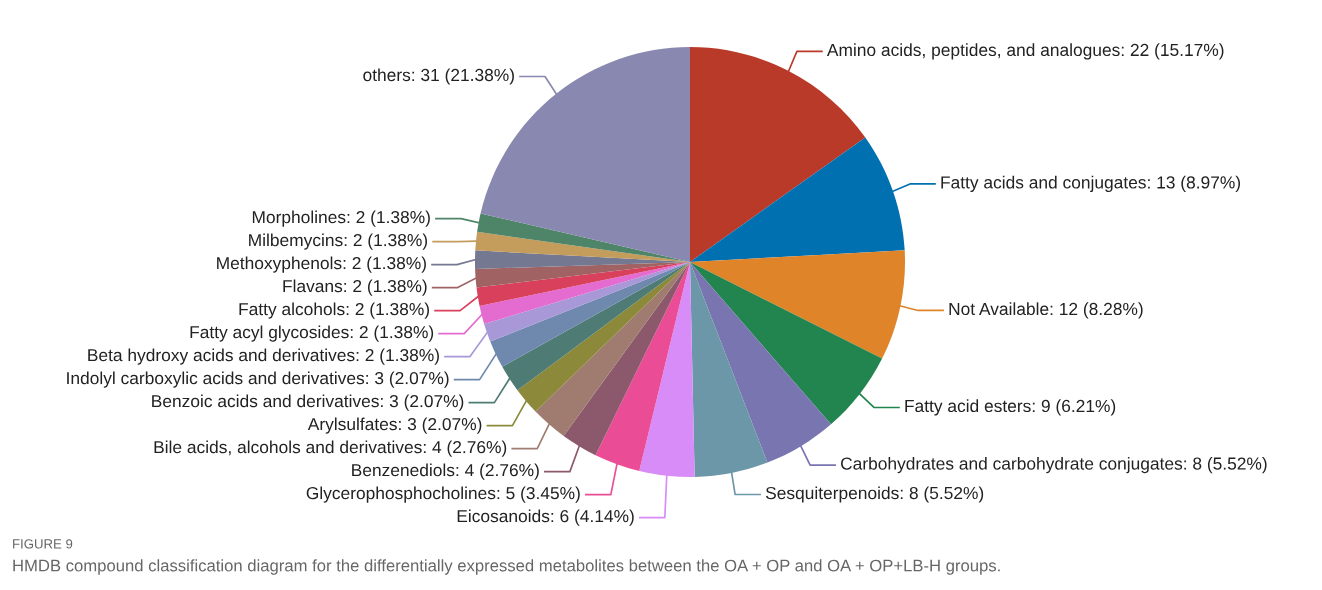 This screenshot has width=1322, height=590. Describe the element at coordinates (1010, 407) in the screenshot. I see `slice-label: Fatty acid esters: 9 (6.21%)` at that location.